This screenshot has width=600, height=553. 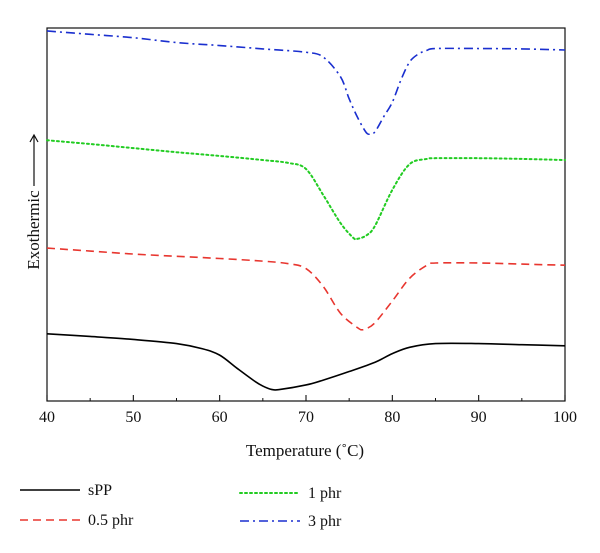 What do you see at coordinates (306, 417) in the screenshot?
I see `x-tick-label: 70` at bounding box center [306, 417].